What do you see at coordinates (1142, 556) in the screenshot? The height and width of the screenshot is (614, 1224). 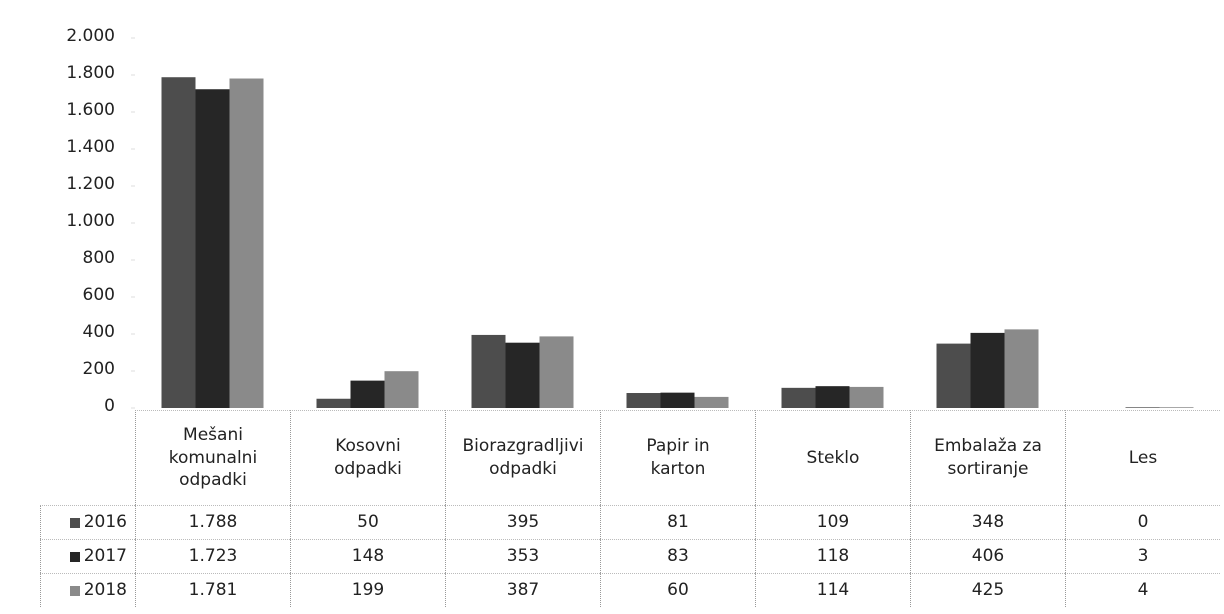 I see `table-value: 3` at bounding box center [1142, 556].